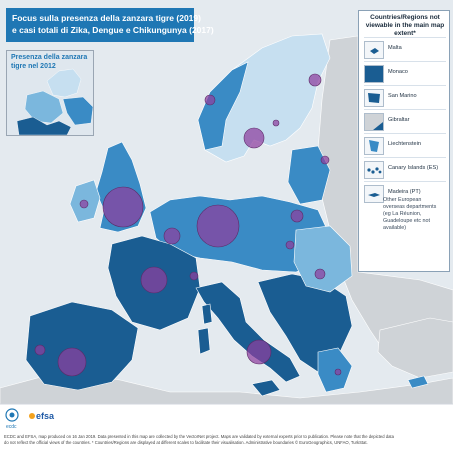 The height and width of the screenshot is (457, 453). I want to click on region-sardinia, so click(204, 341).